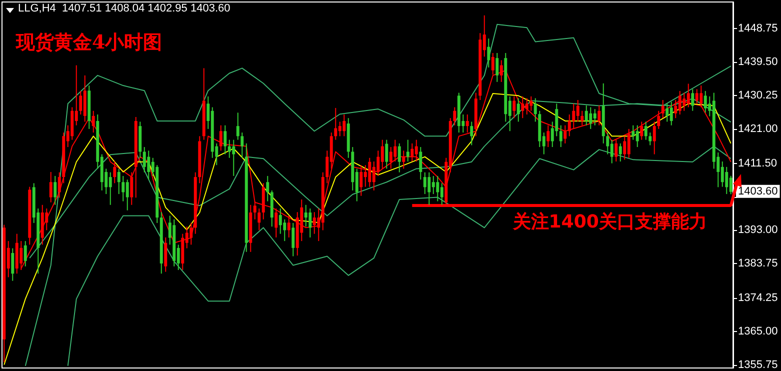 Image resolution: width=781 pixels, height=371 pixels. What do you see at coordinates (758, 230) in the screenshot?
I see `y-tick-label: 1393.00` at bounding box center [758, 230].